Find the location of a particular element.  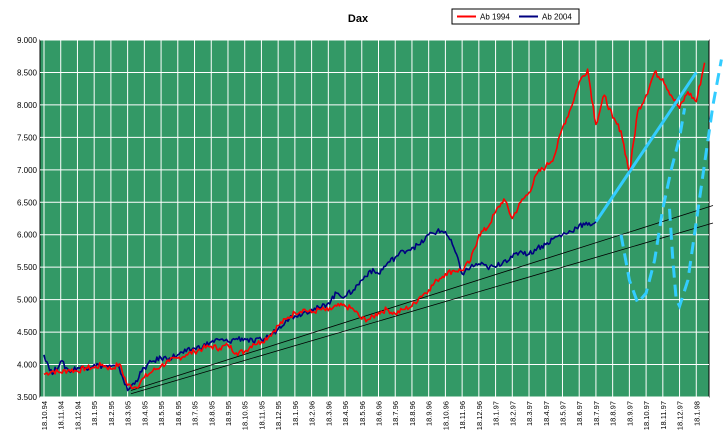

x-tick-label: 18.11.97 is located at coordinates (663, 415).